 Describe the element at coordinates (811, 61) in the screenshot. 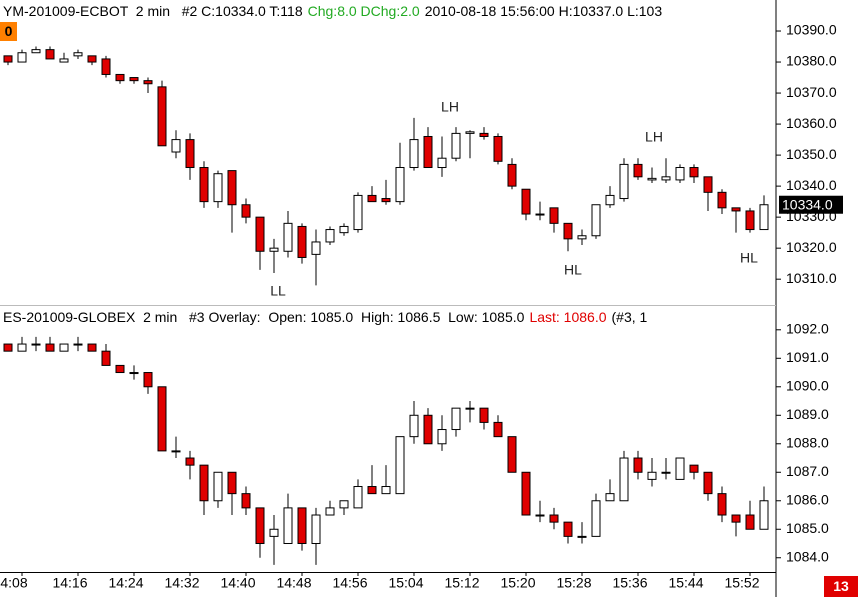

I see `y-tick-label: 10380.0` at that location.